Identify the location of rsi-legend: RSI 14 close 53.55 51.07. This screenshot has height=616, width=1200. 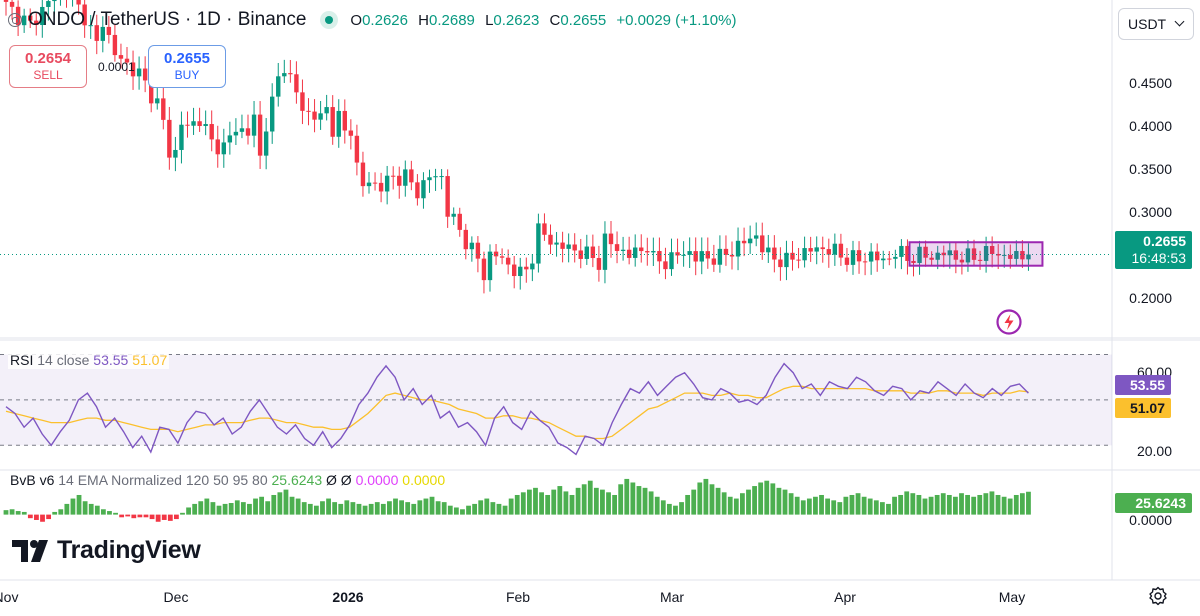
(89, 360).